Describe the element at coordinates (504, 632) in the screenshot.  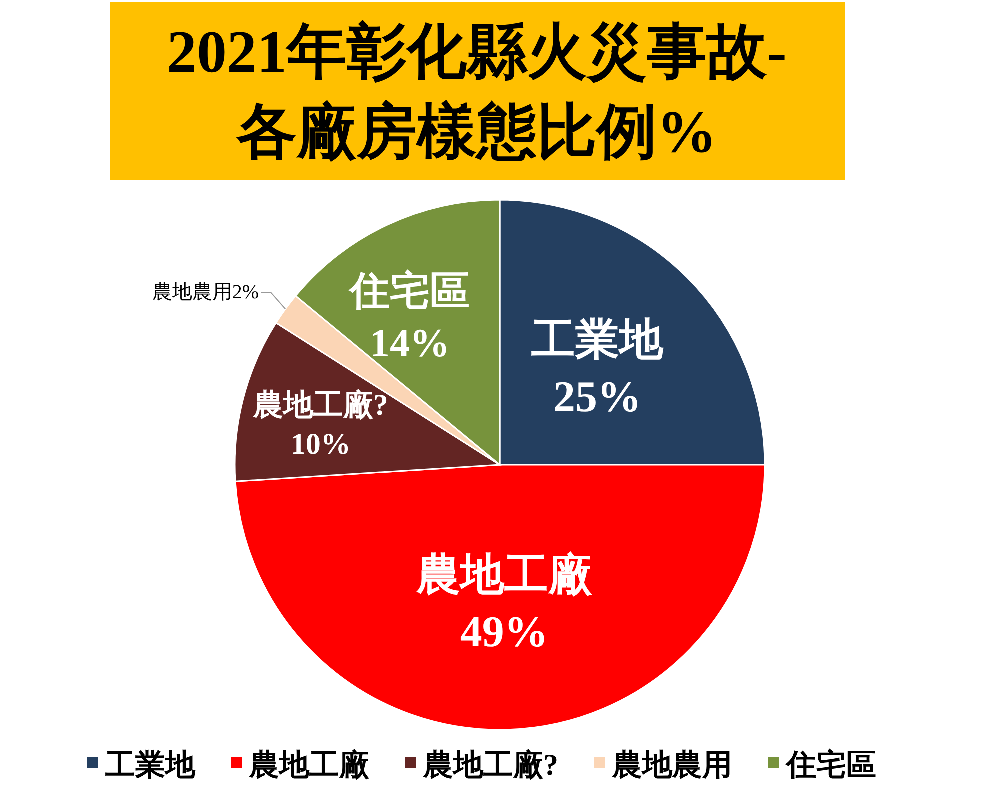
I see `data-label: 49%` at that location.